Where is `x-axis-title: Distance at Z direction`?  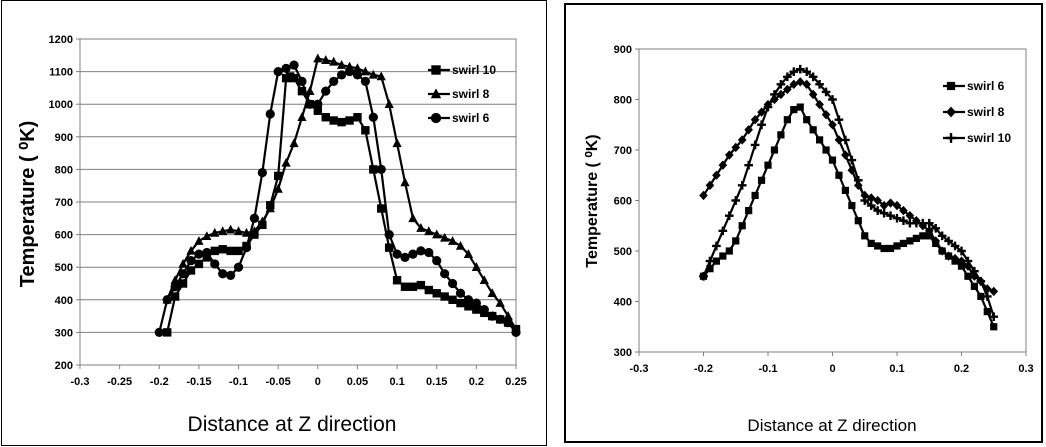 x-axis-title: Distance at Z direction is located at coordinates (292, 424).